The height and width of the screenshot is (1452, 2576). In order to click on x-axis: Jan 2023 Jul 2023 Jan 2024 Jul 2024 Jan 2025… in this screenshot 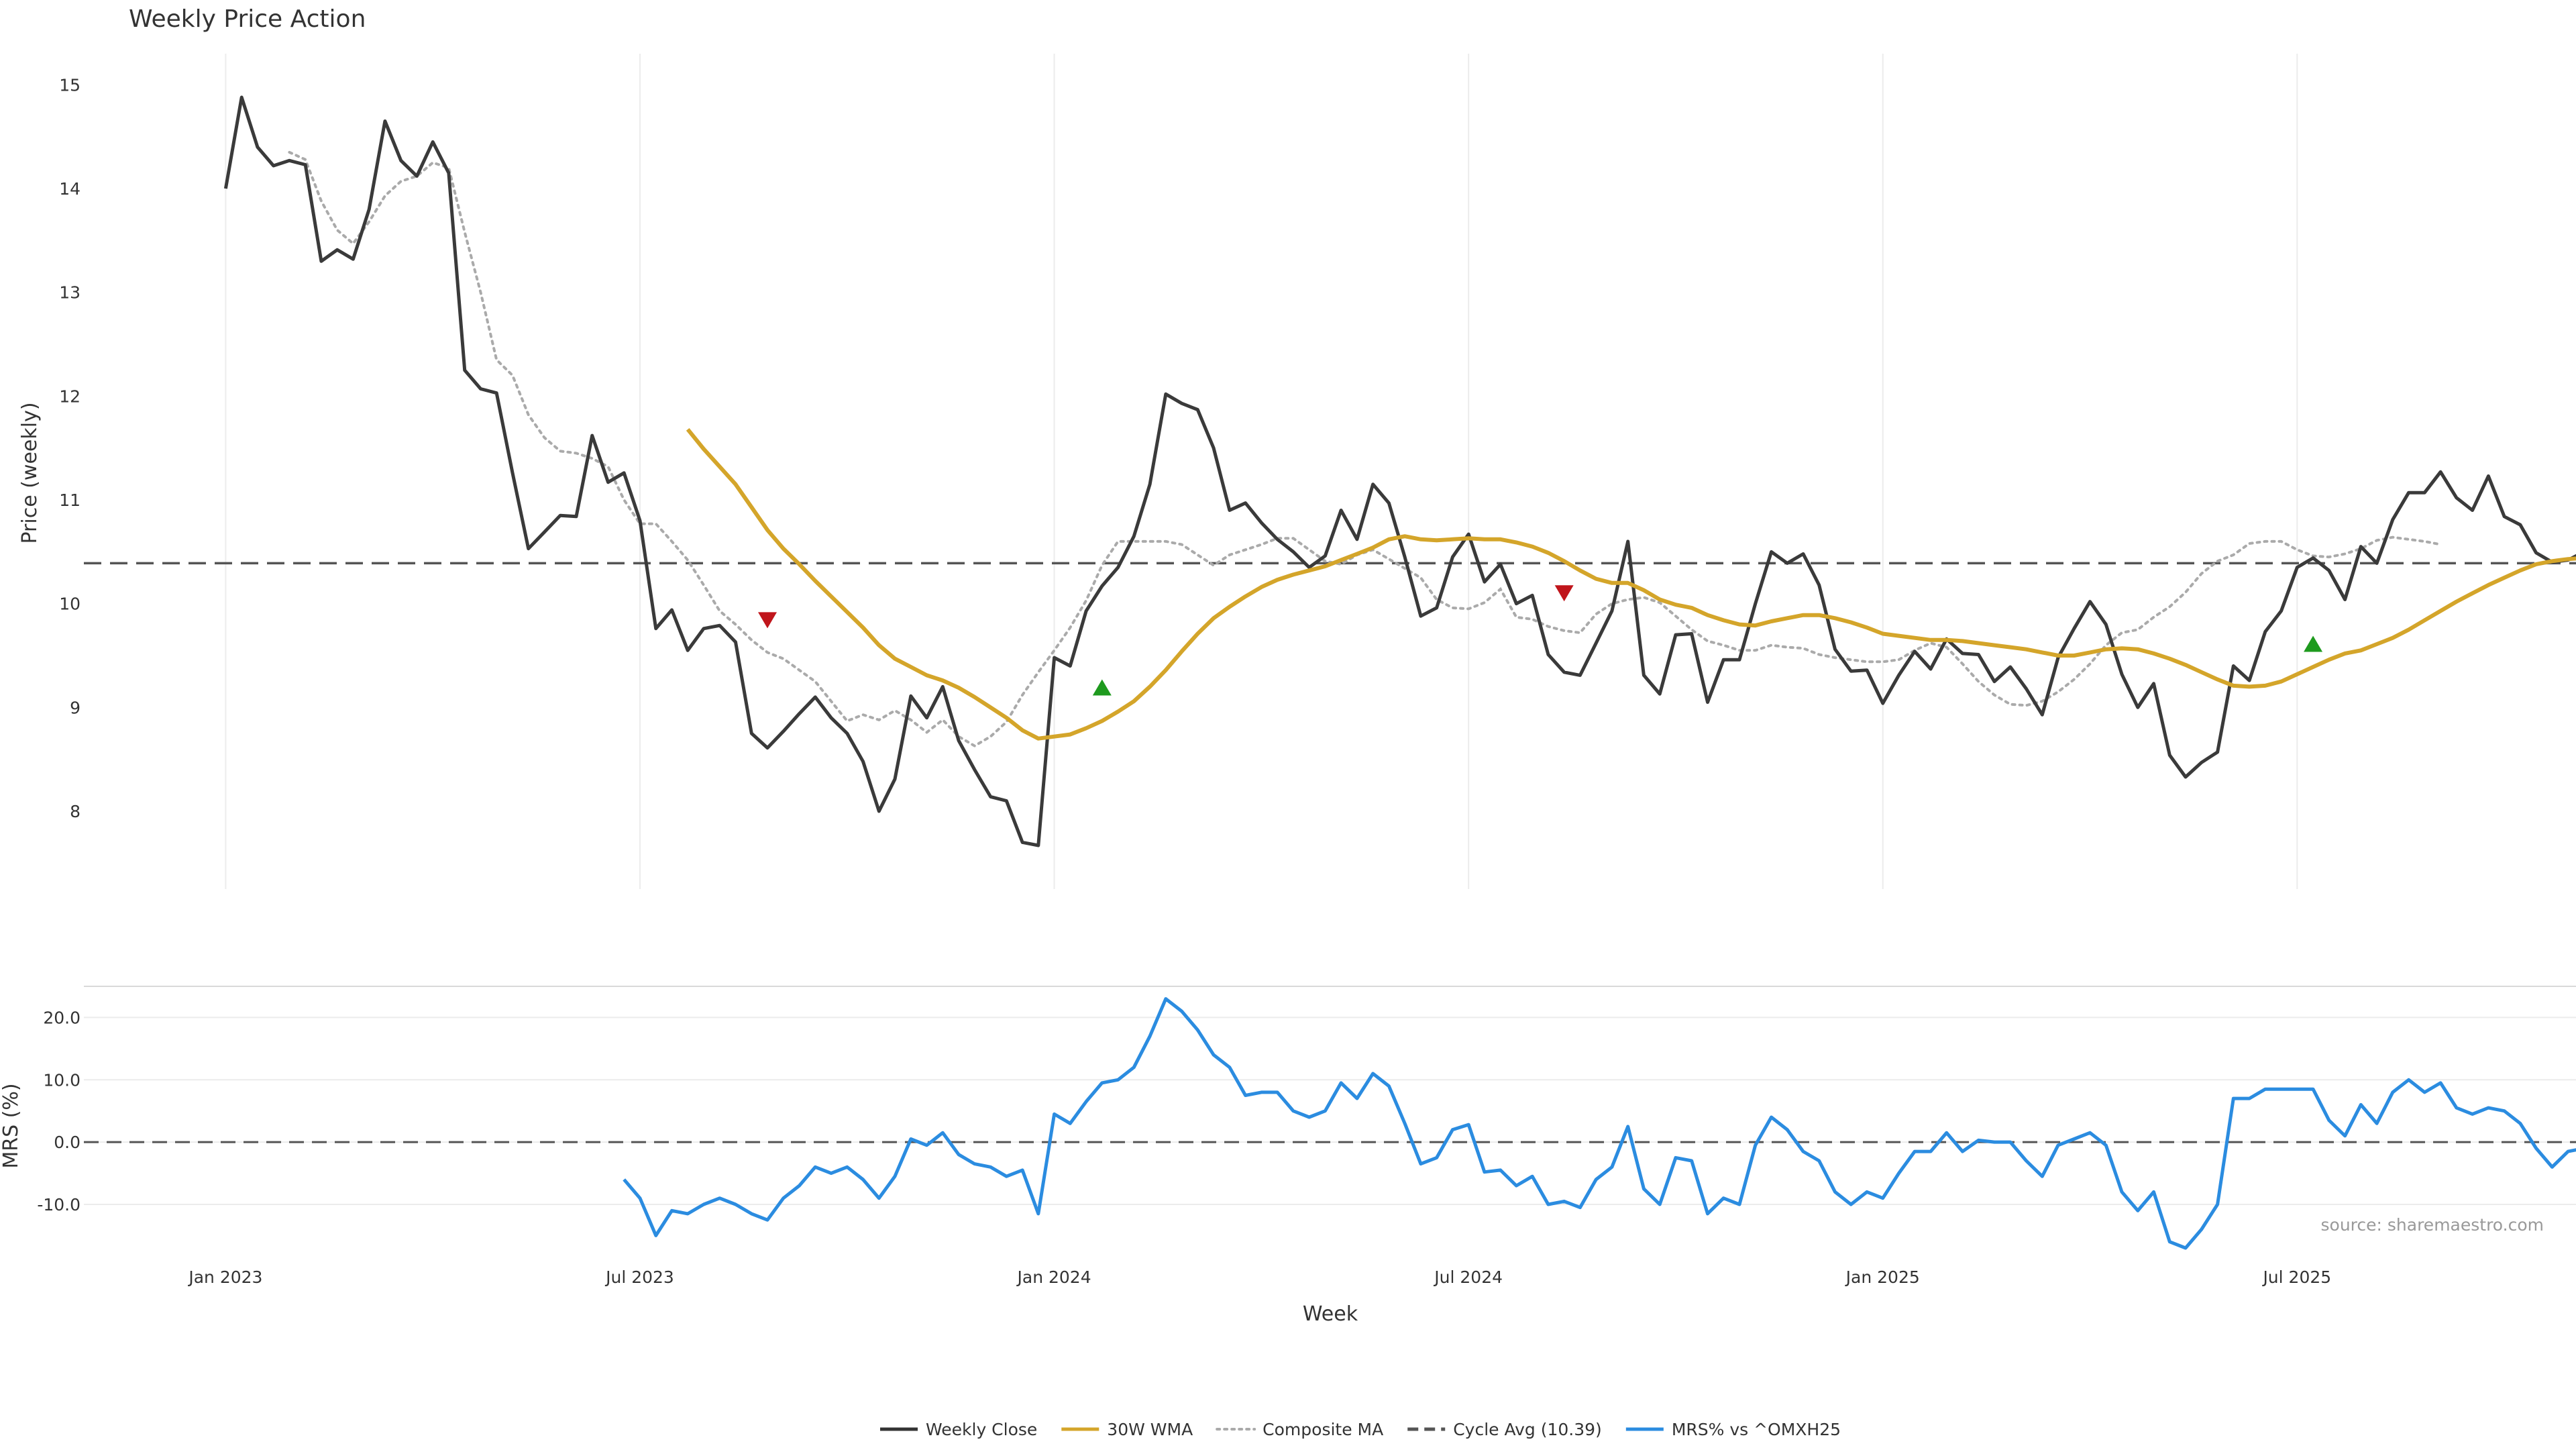, I will do `click(1259, 1277)`.